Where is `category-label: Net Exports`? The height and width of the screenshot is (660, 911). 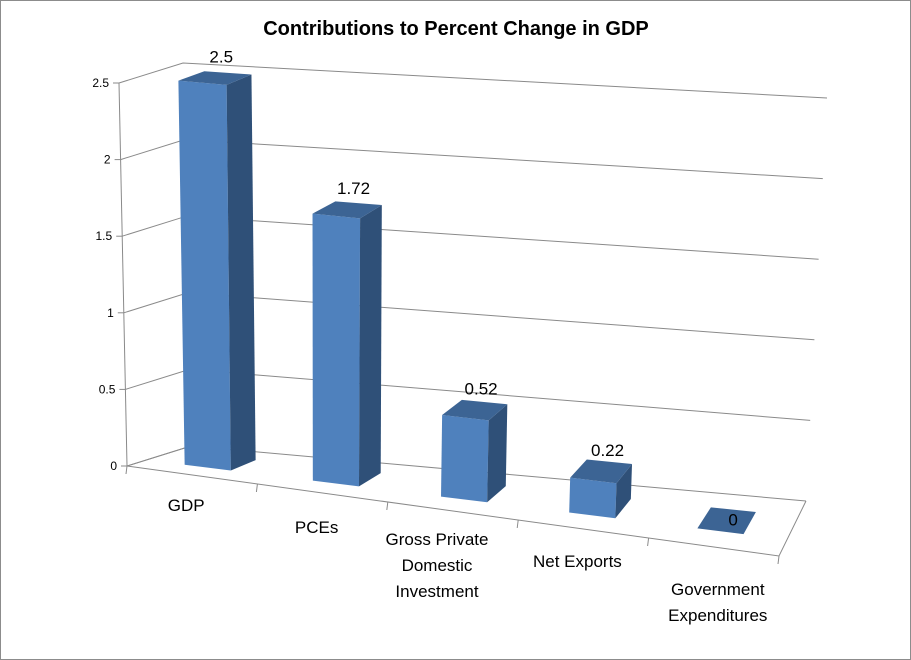 category-label: Net Exports is located at coordinates (577, 561).